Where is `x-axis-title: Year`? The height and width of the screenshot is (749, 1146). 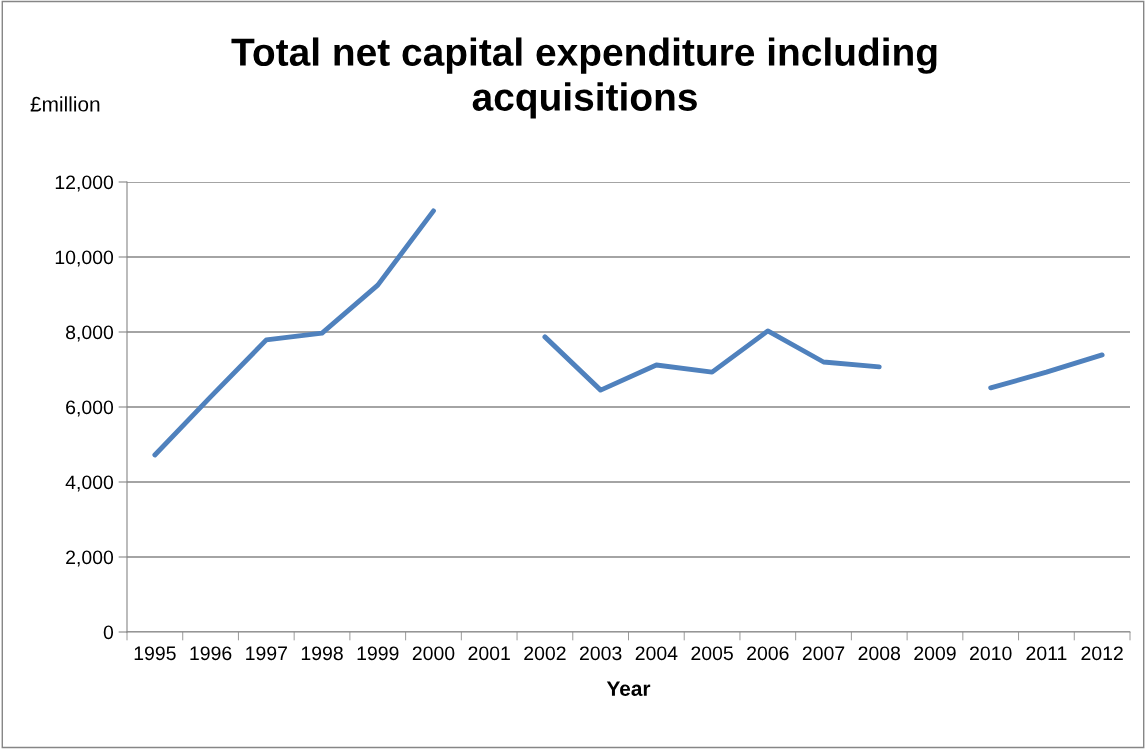
x-axis-title: Year is located at coordinates (628, 688).